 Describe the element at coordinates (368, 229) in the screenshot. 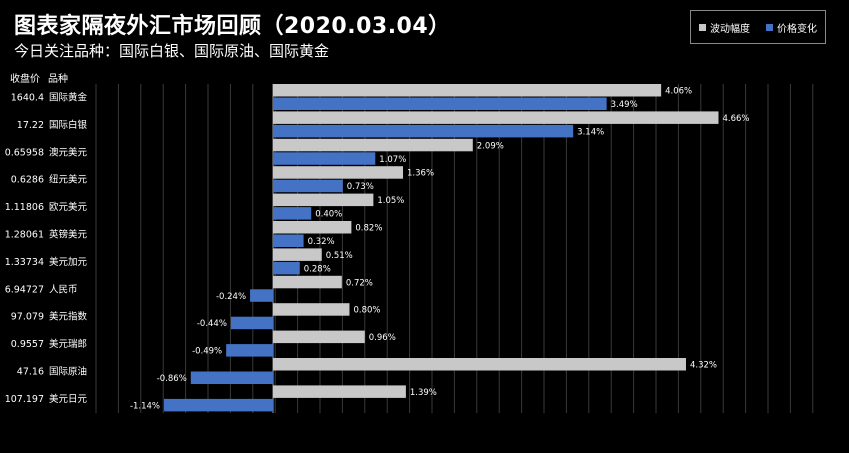

I see `data-label-volatility: 0.82%` at that location.